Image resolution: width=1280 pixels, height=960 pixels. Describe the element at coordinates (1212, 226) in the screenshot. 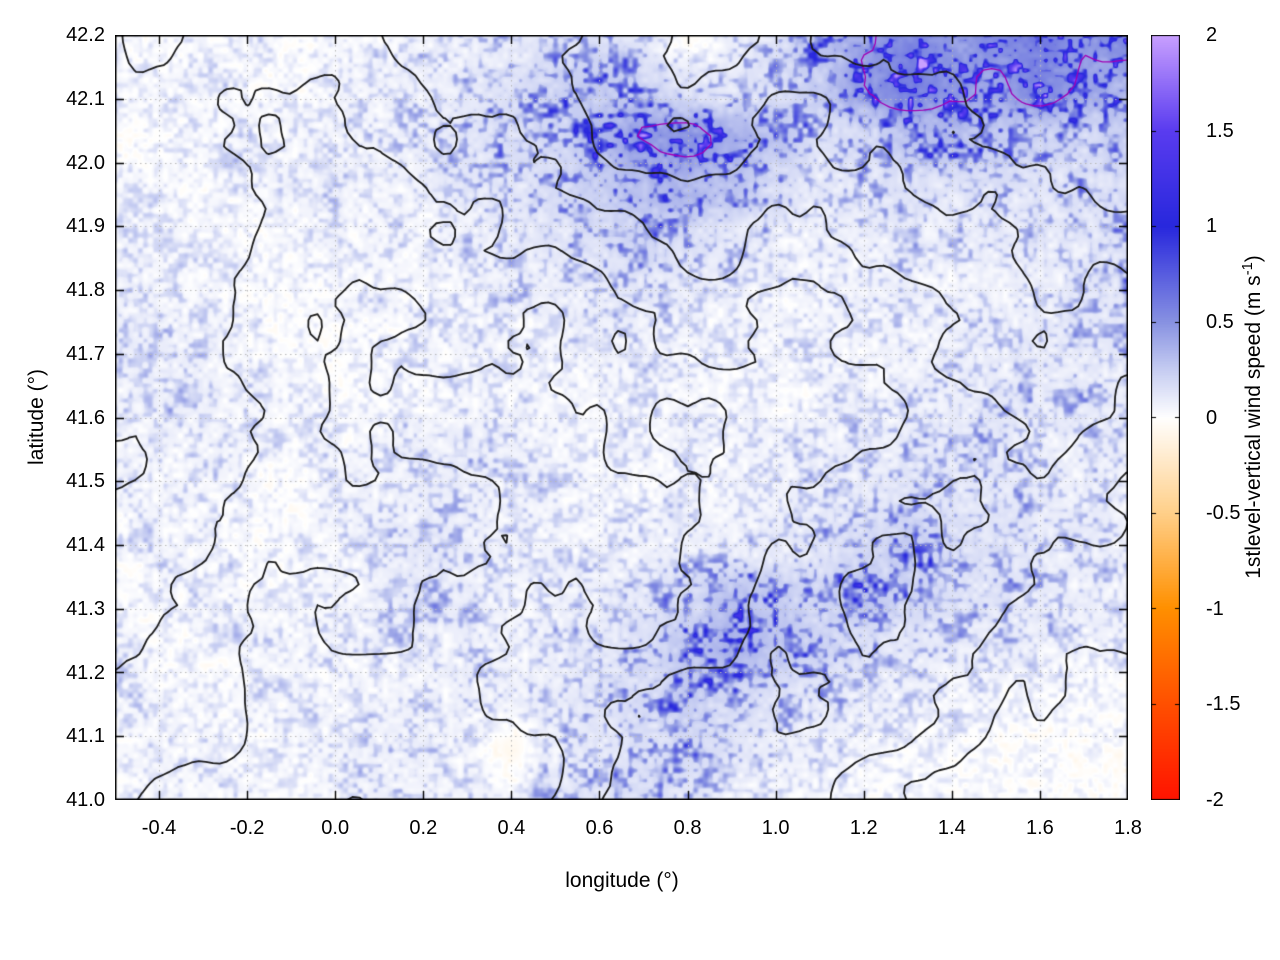

I see `colorbar-tick-label: 1` at that location.